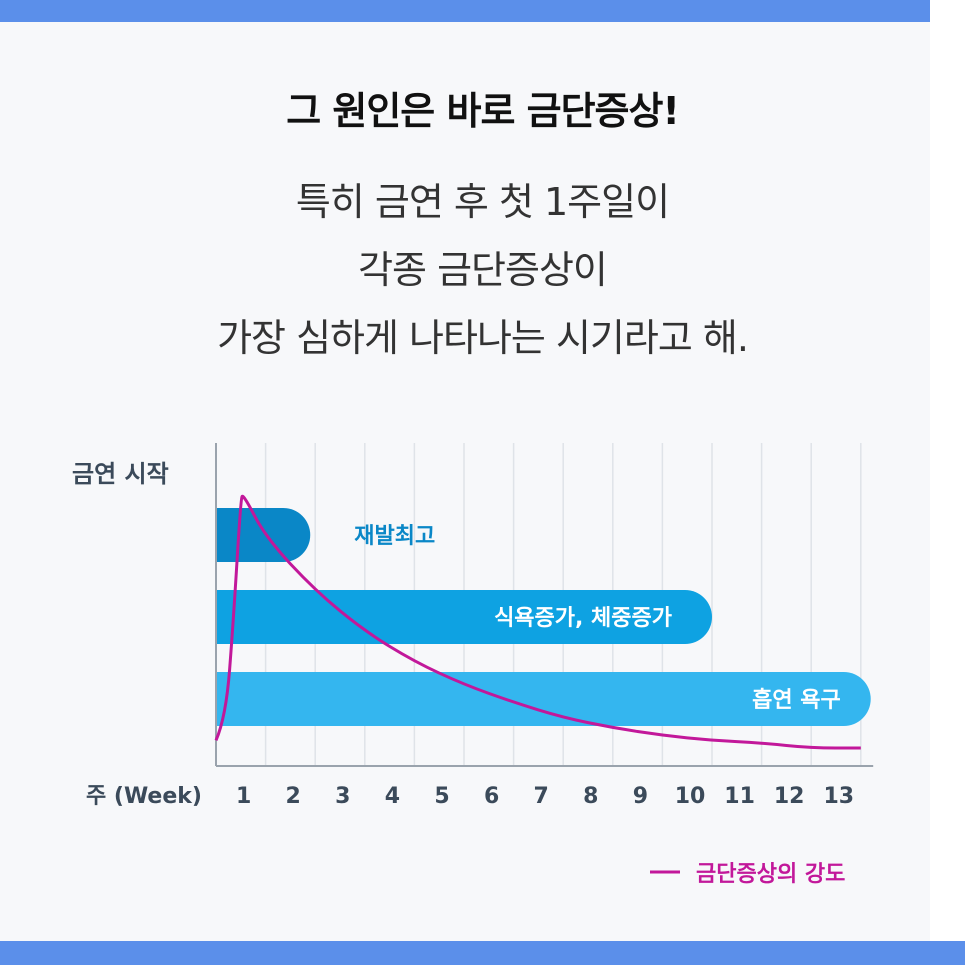  Describe the element at coordinates (392, 796) in the screenshot. I see `x-tick-label: 4` at that location.